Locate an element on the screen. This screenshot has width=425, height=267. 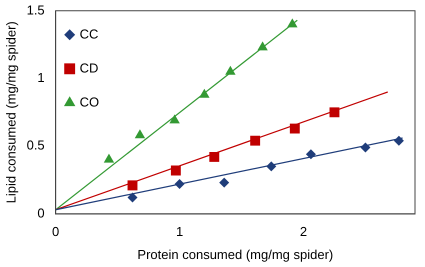
y-tick-label: 1.5 is located at coordinates (35, 10).